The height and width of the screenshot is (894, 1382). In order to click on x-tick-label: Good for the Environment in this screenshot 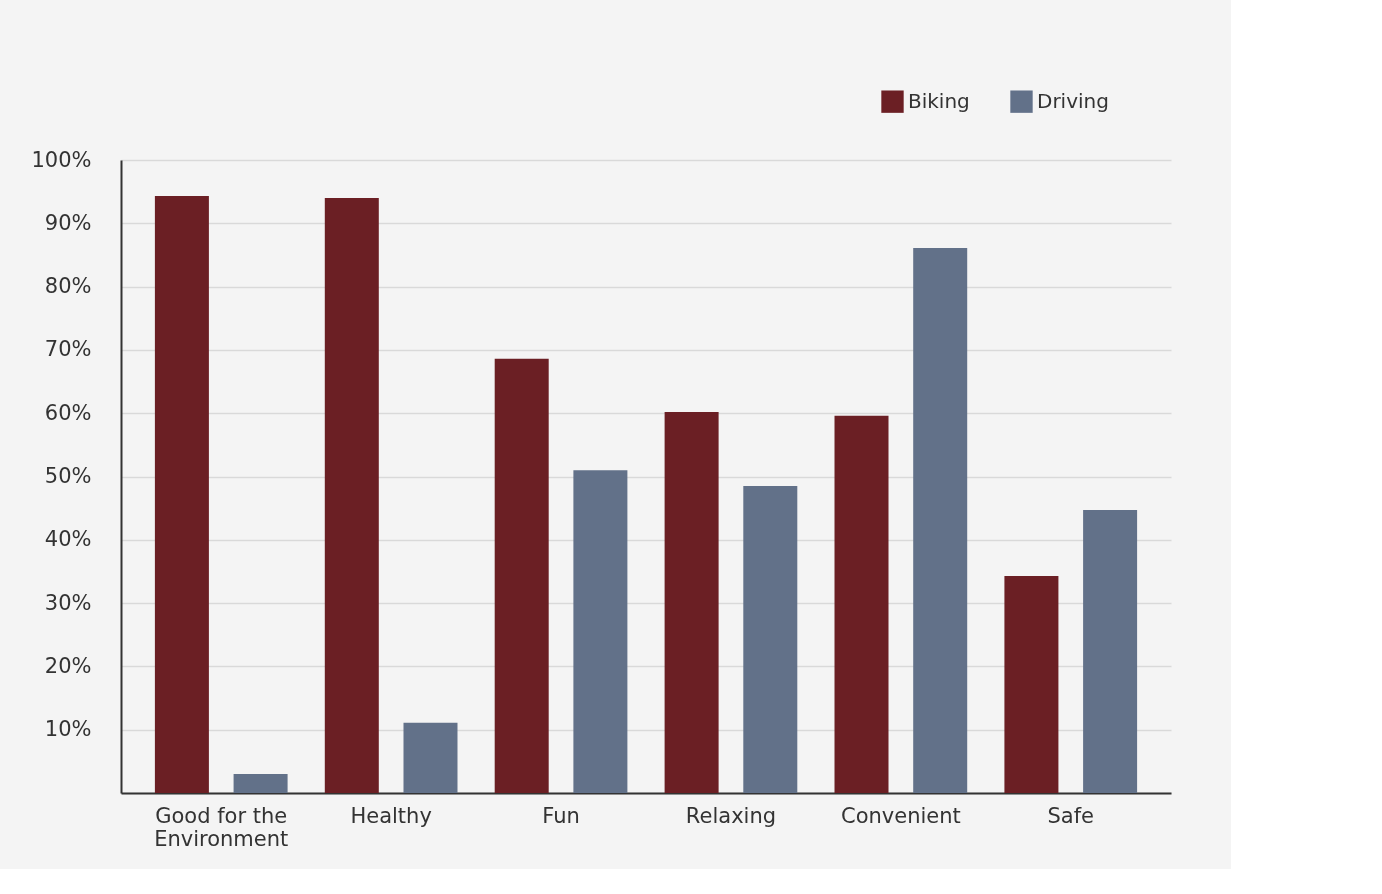, I will do `click(221, 827)`.